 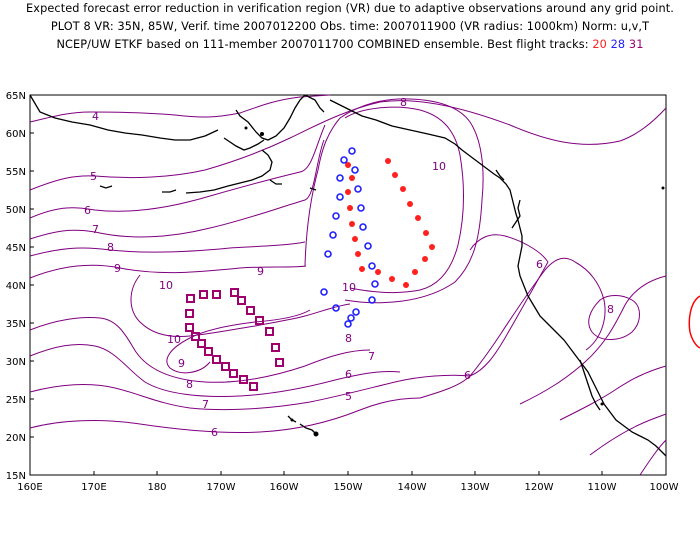 What do you see at coordinates (348, 473) in the screenshot?
I see `lon-ticks` at bounding box center [348, 473].